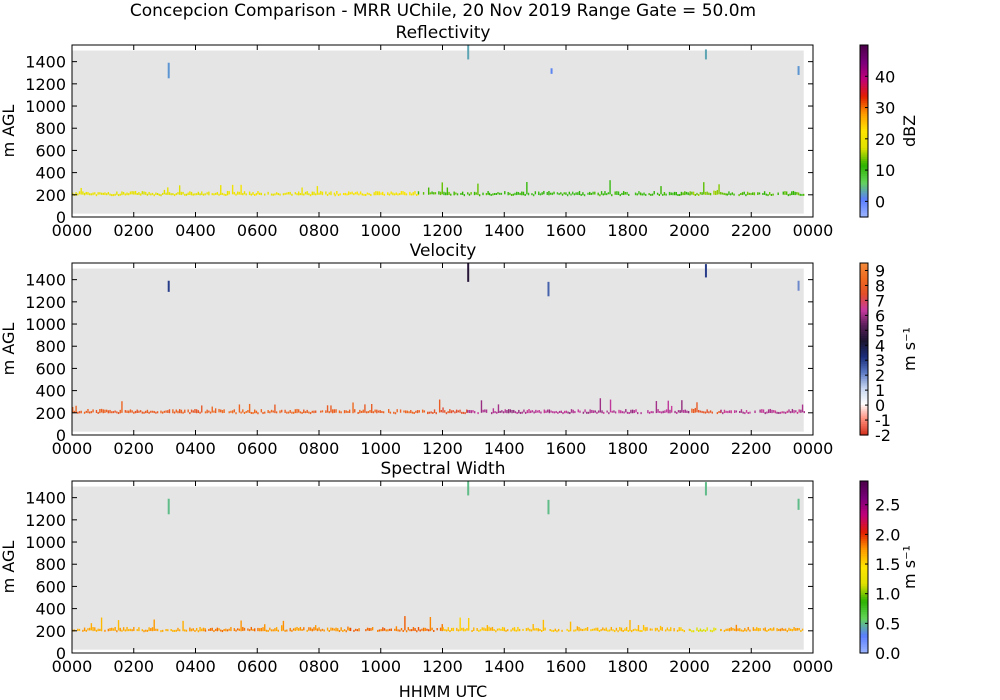  Describe the element at coordinates (45, 498) in the screenshot. I see `y-tick-label: 1400` at that location.